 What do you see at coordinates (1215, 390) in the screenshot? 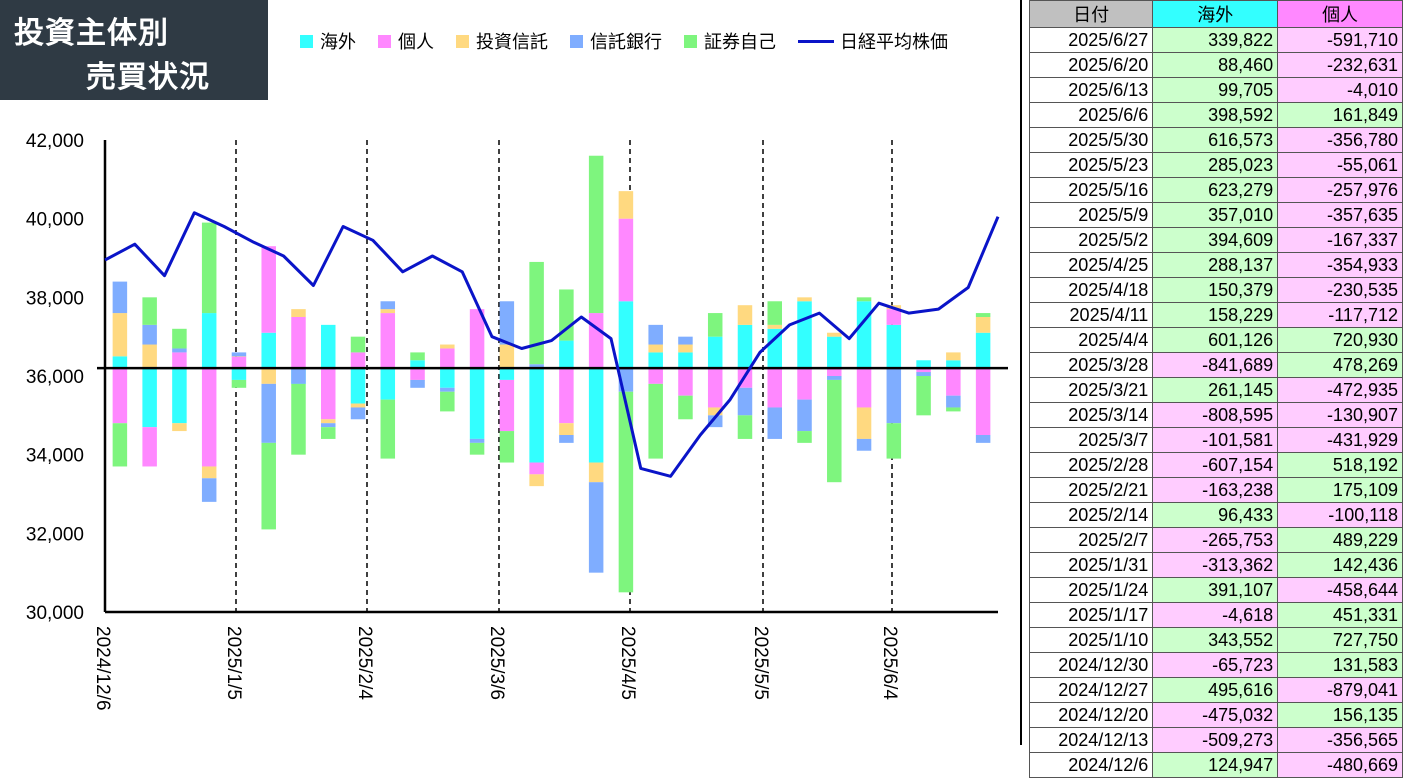
I see `cell-kaigai: 261,145` at bounding box center [1215, 390].